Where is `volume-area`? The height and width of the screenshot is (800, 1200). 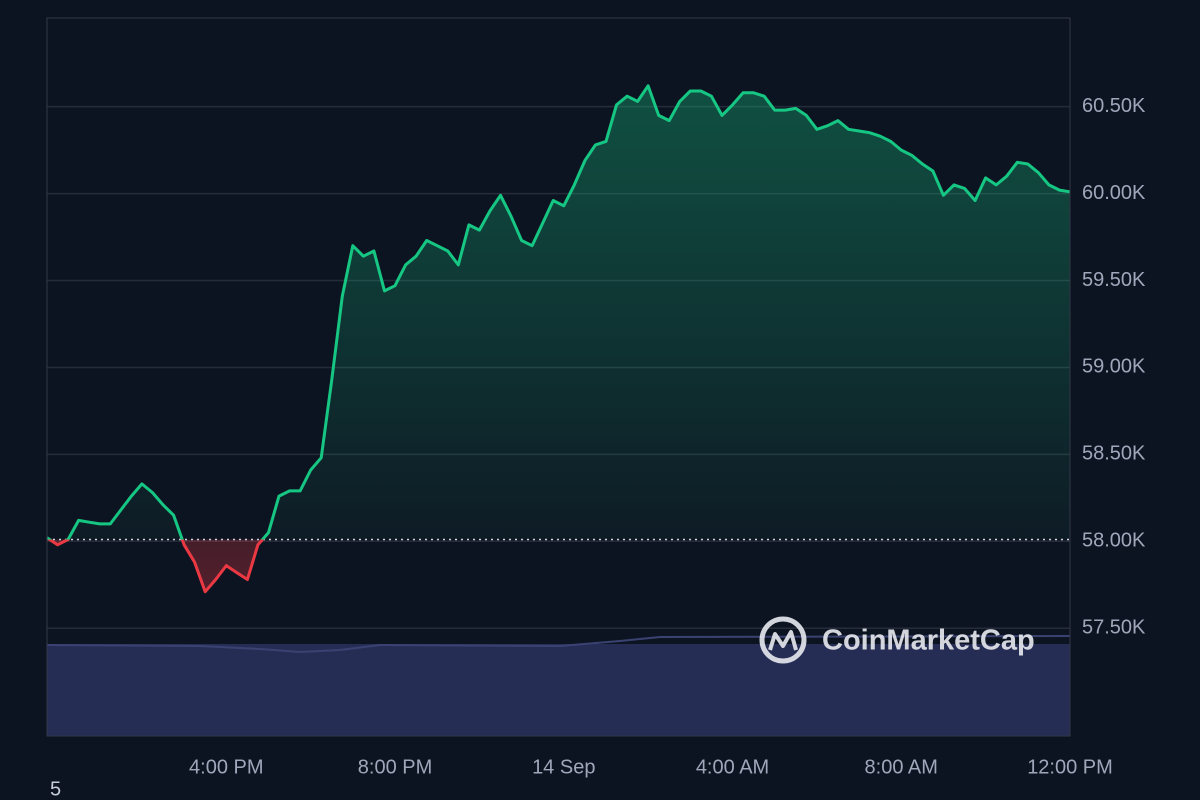
volume-area is located at coordinates (558, 690).